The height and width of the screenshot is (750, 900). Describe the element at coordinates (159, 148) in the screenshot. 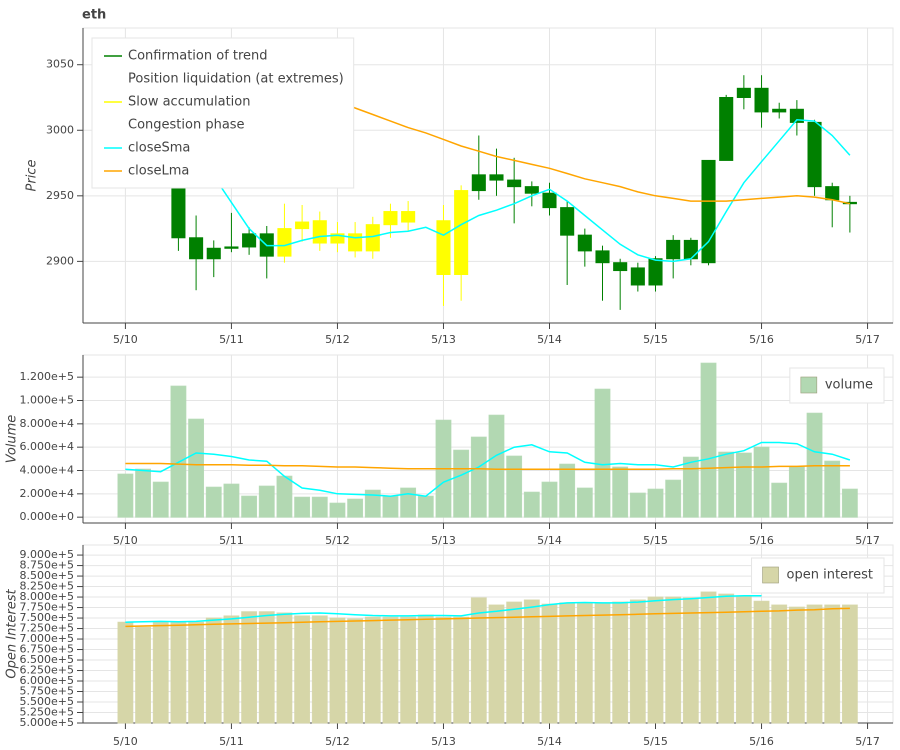

I see `legend-label: closeSma` at that location.